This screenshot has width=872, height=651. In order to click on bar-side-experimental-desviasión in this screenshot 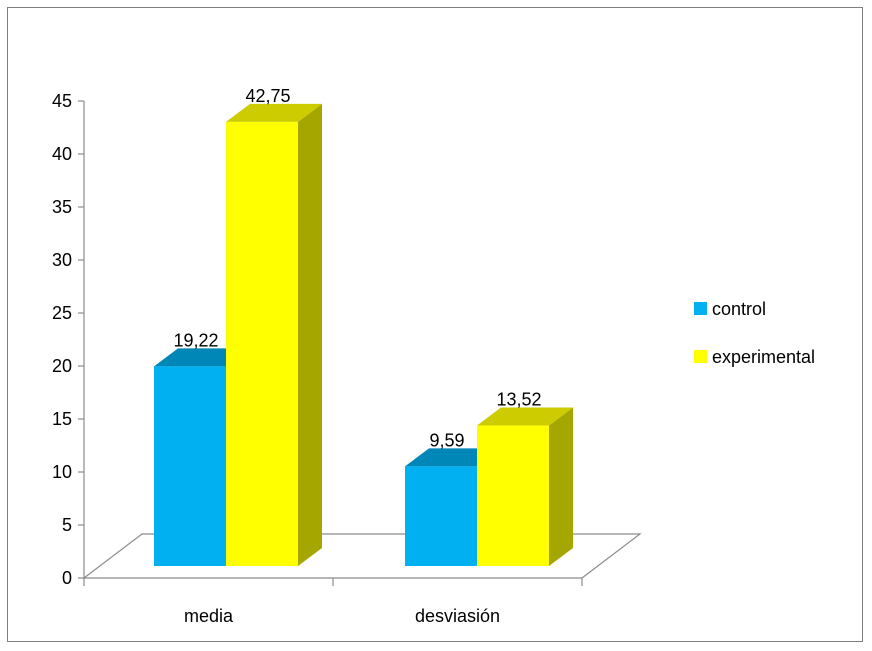, I will do `click(561, 486)`.